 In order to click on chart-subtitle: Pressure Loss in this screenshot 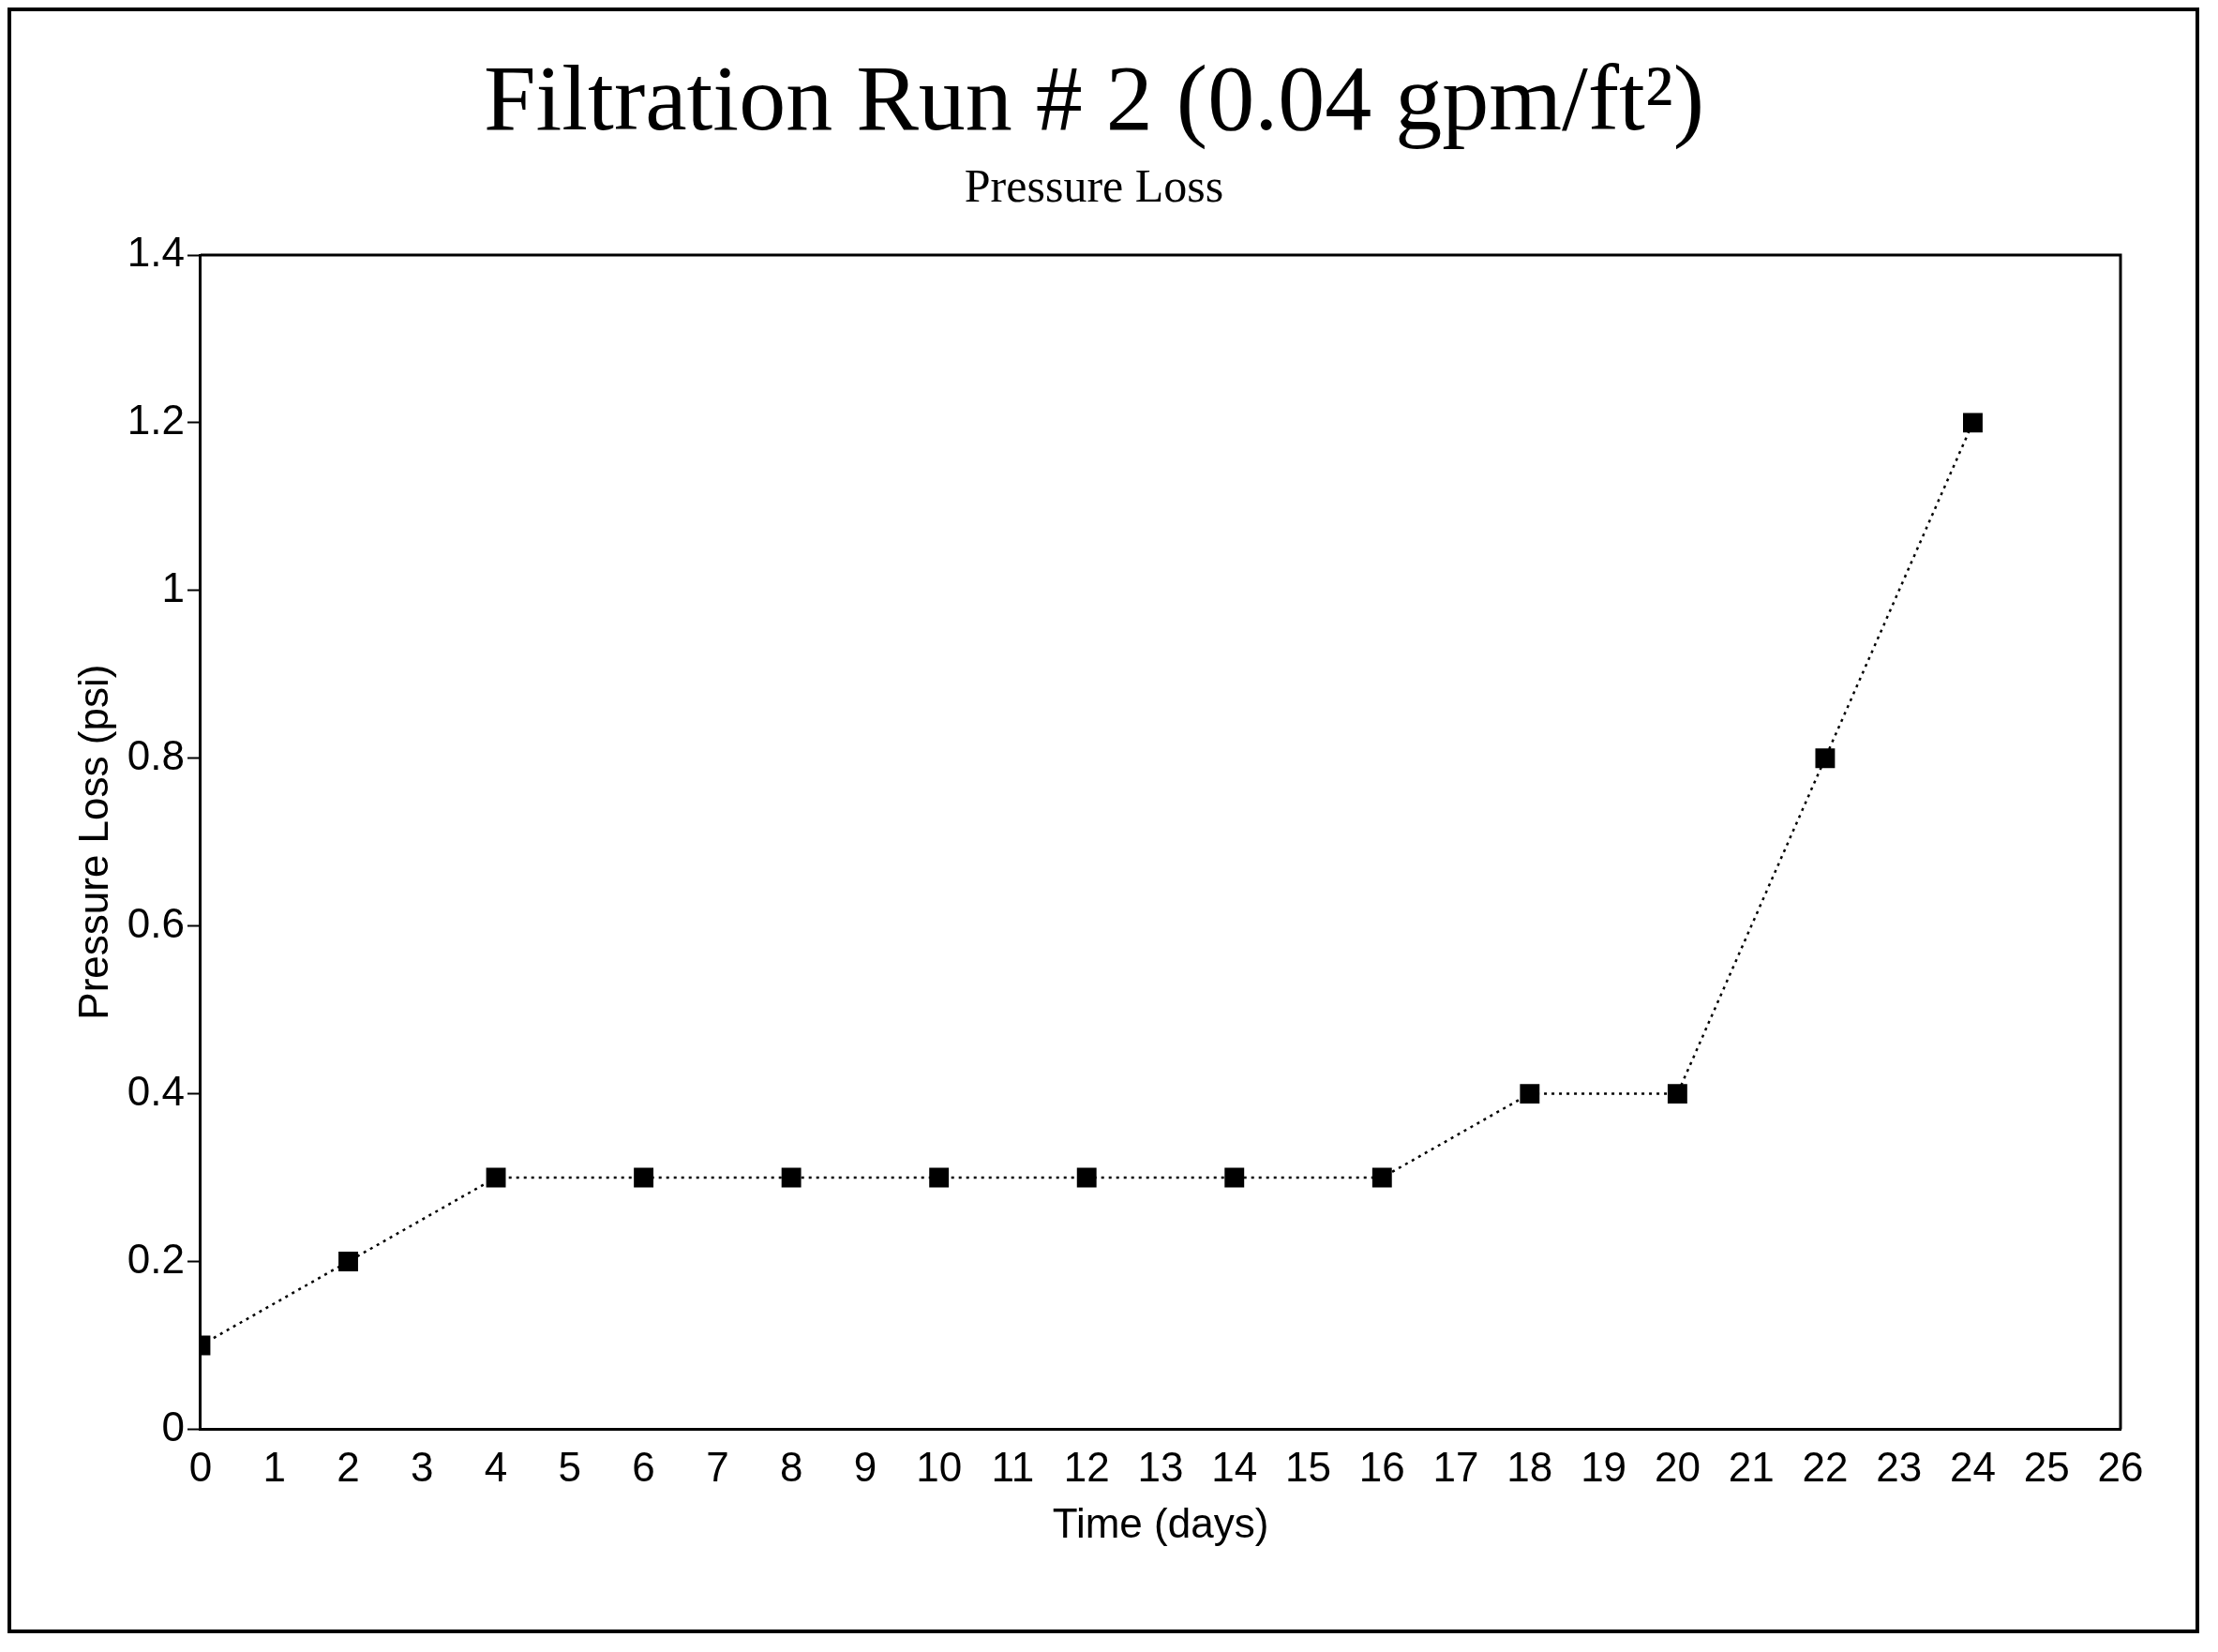, I will do `click(1094, 186)`.